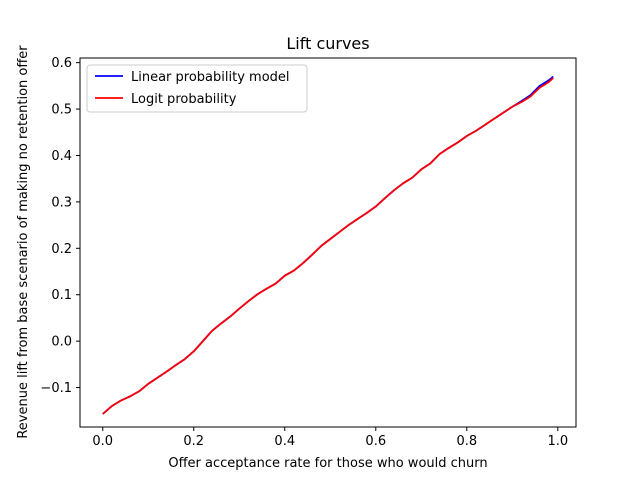  I want to click on legend-box, so click(197, 88).